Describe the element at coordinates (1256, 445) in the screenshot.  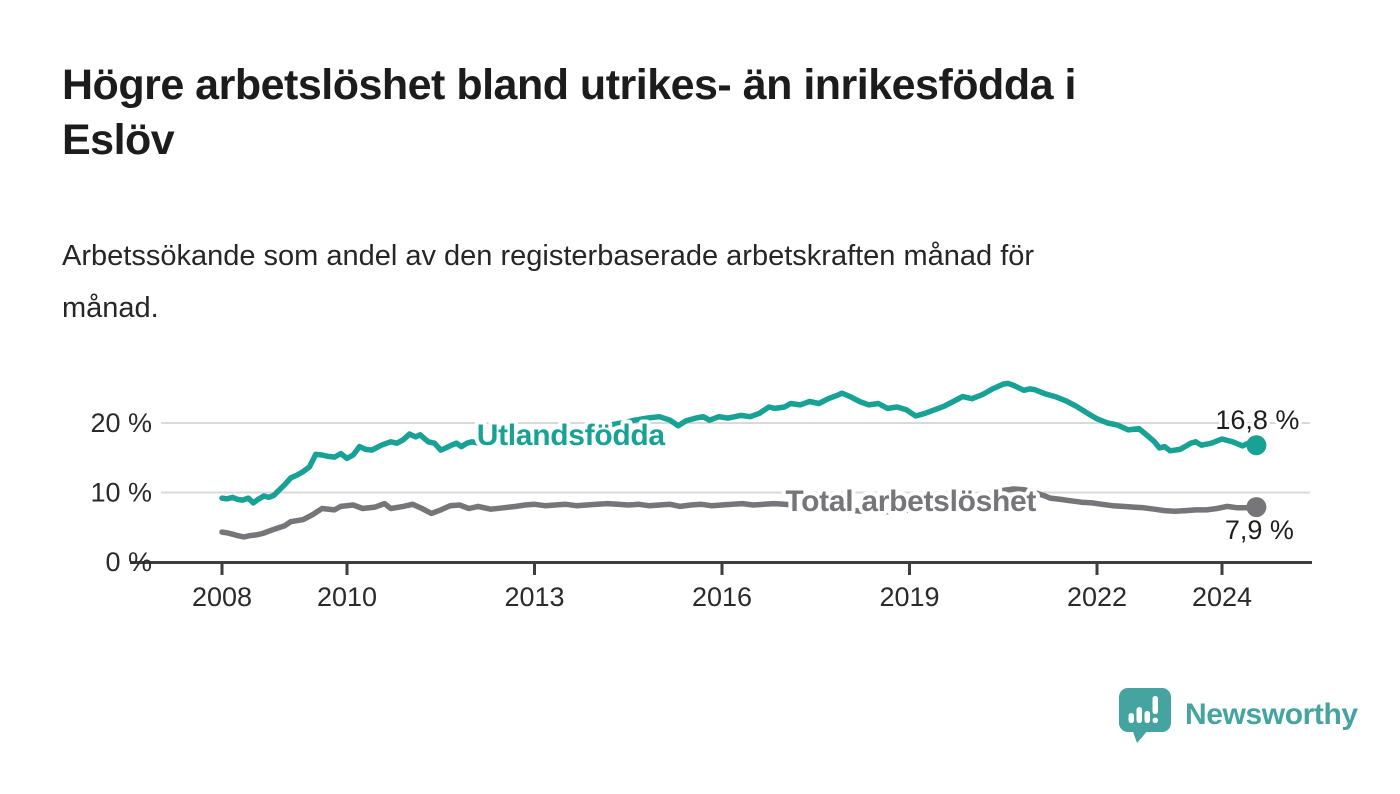
I see `series-end-dot-utlandsf-dda` at that location.